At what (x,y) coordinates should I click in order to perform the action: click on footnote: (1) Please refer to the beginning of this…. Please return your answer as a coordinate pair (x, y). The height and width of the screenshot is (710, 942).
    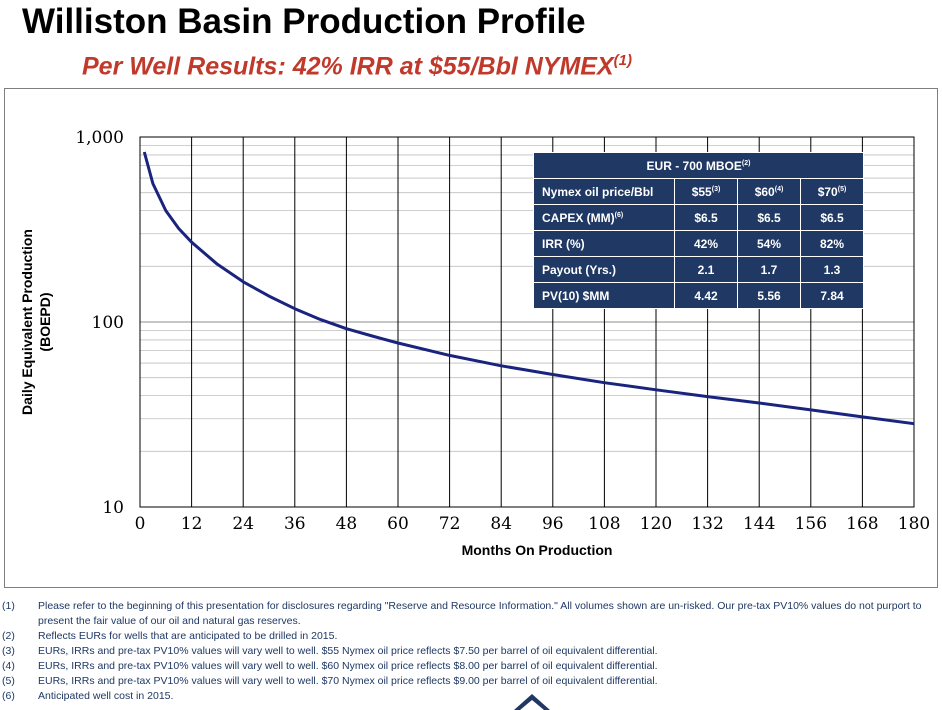
    Looking at the image, I should click on (467, 614).